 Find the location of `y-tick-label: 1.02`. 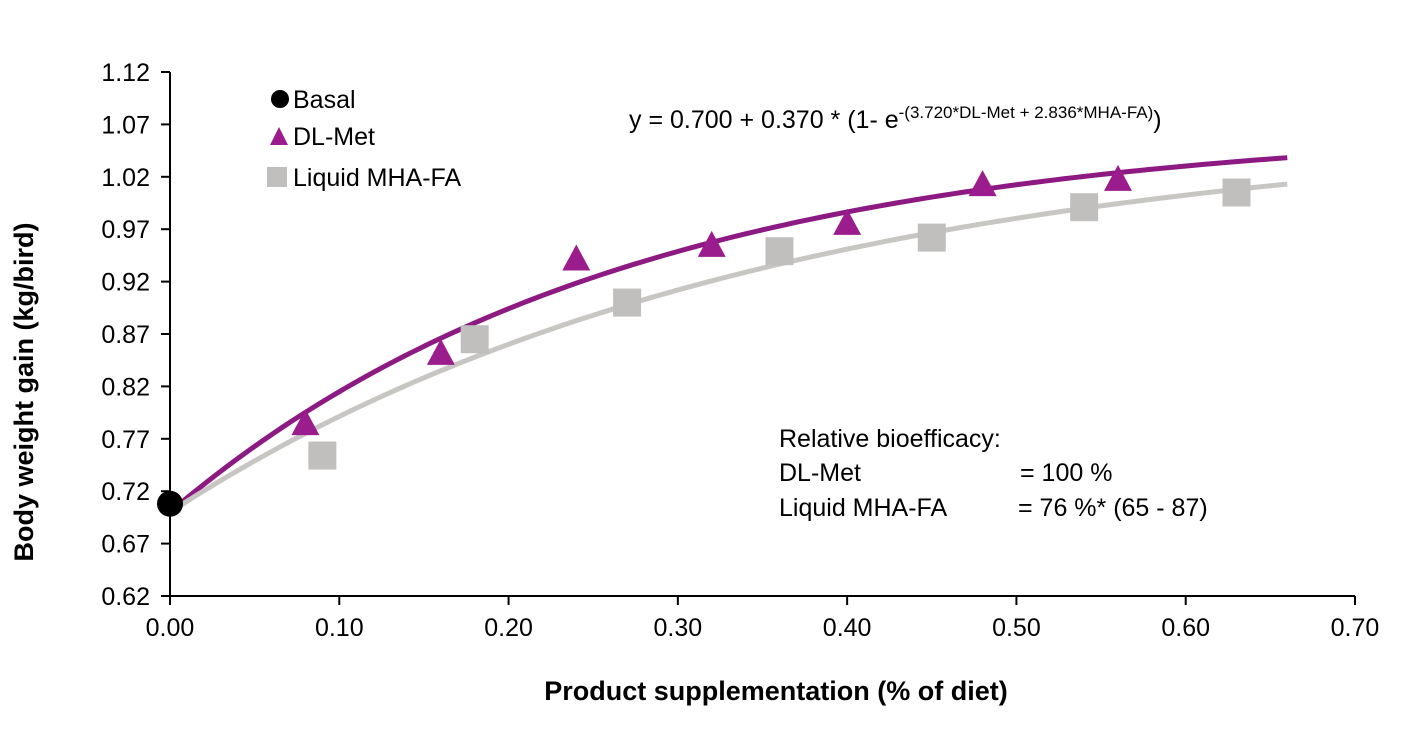

y-tick-label: 1.02 is located at coordinates (125, 178).